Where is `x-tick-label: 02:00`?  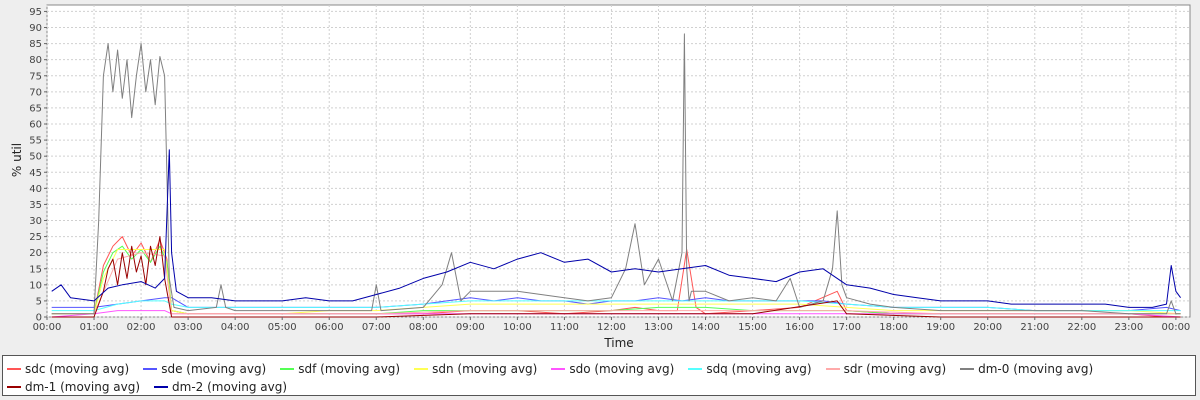
x-tick-label: 02:00 is located at coordinates (141, 327).